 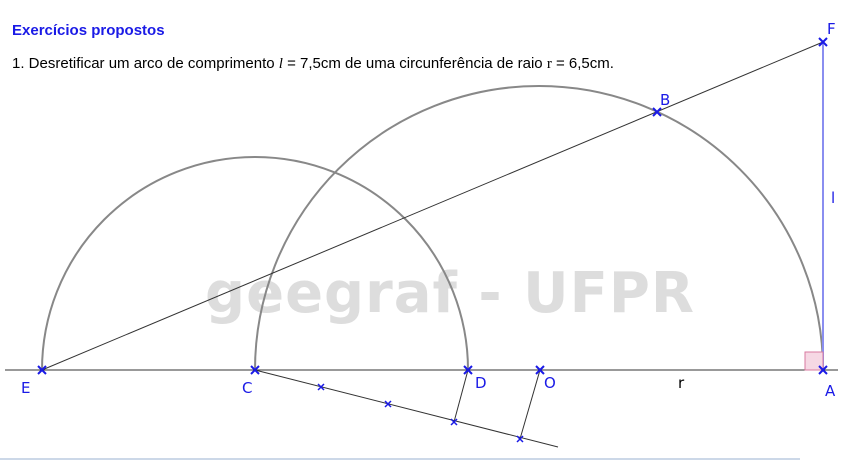 What do you see at coordinates (540, 370) in the screenshot?
I see `point-O` at bounding box center [540, 370].